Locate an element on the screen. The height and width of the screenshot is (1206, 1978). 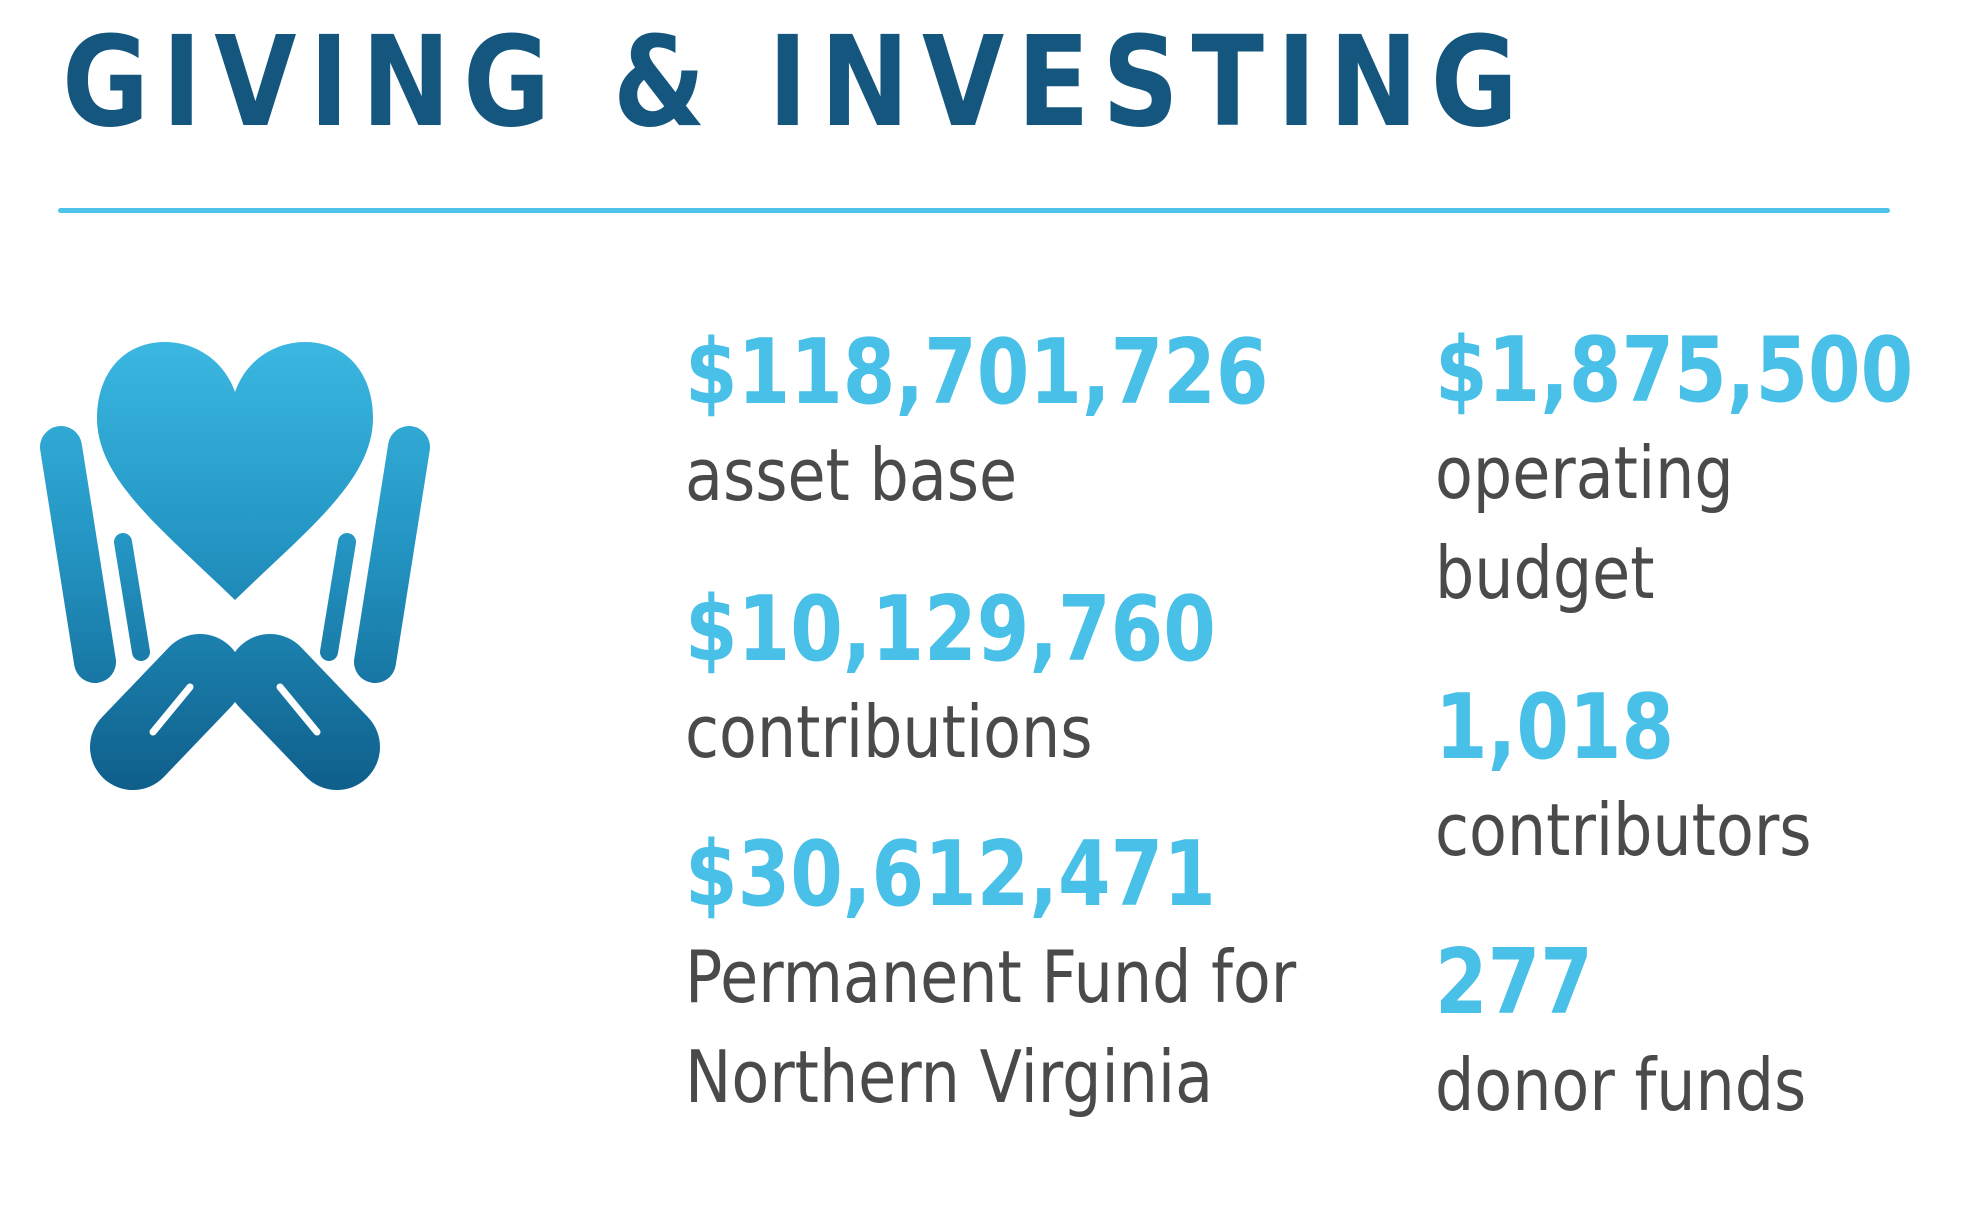
stat-contributors: 1,018 contributors is located at coordinates (1654, 777).